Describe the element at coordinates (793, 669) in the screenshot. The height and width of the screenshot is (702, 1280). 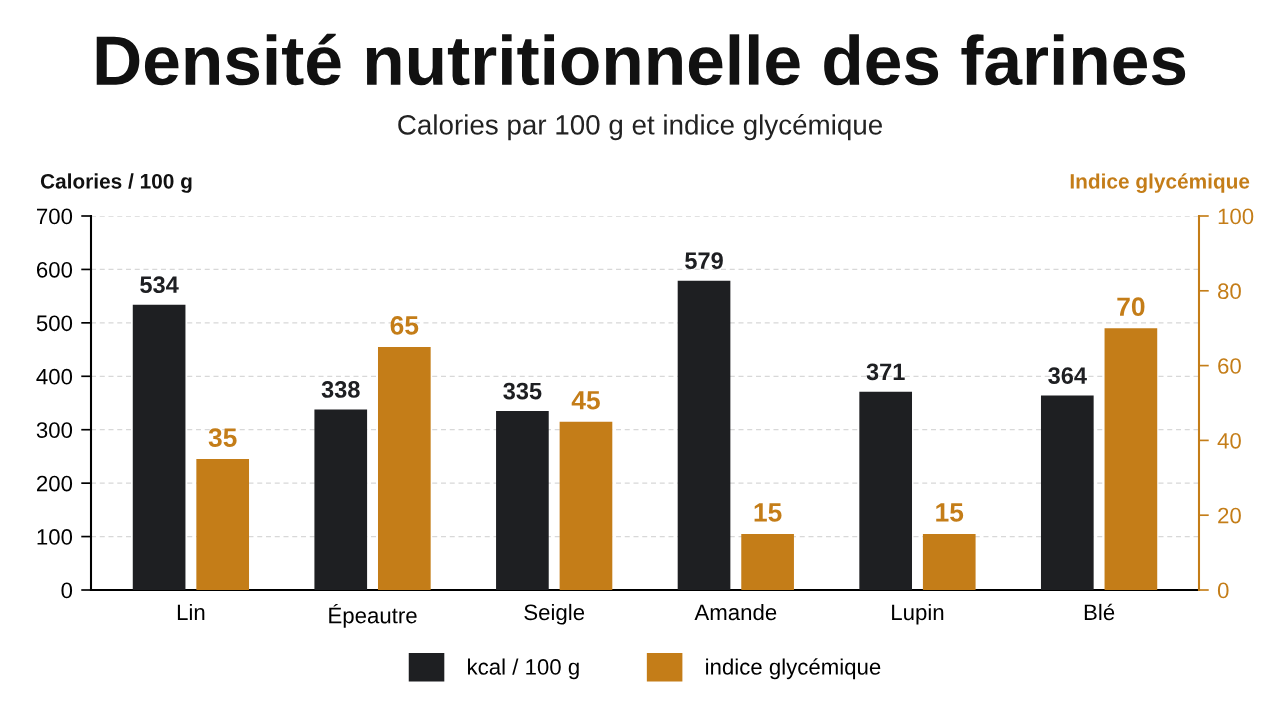
I see `legend-label: indice glycémique` at that location.